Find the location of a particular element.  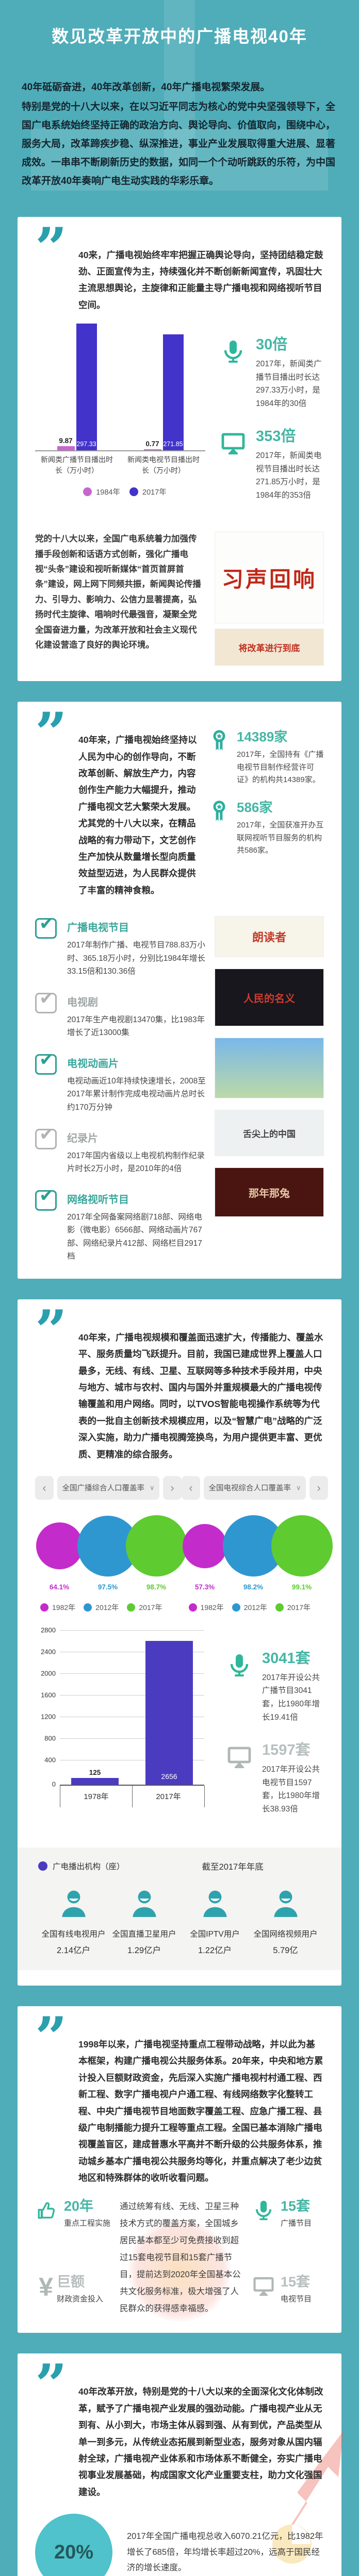

percent-circle-teal: 20% is located at coordinates (73, 2545).